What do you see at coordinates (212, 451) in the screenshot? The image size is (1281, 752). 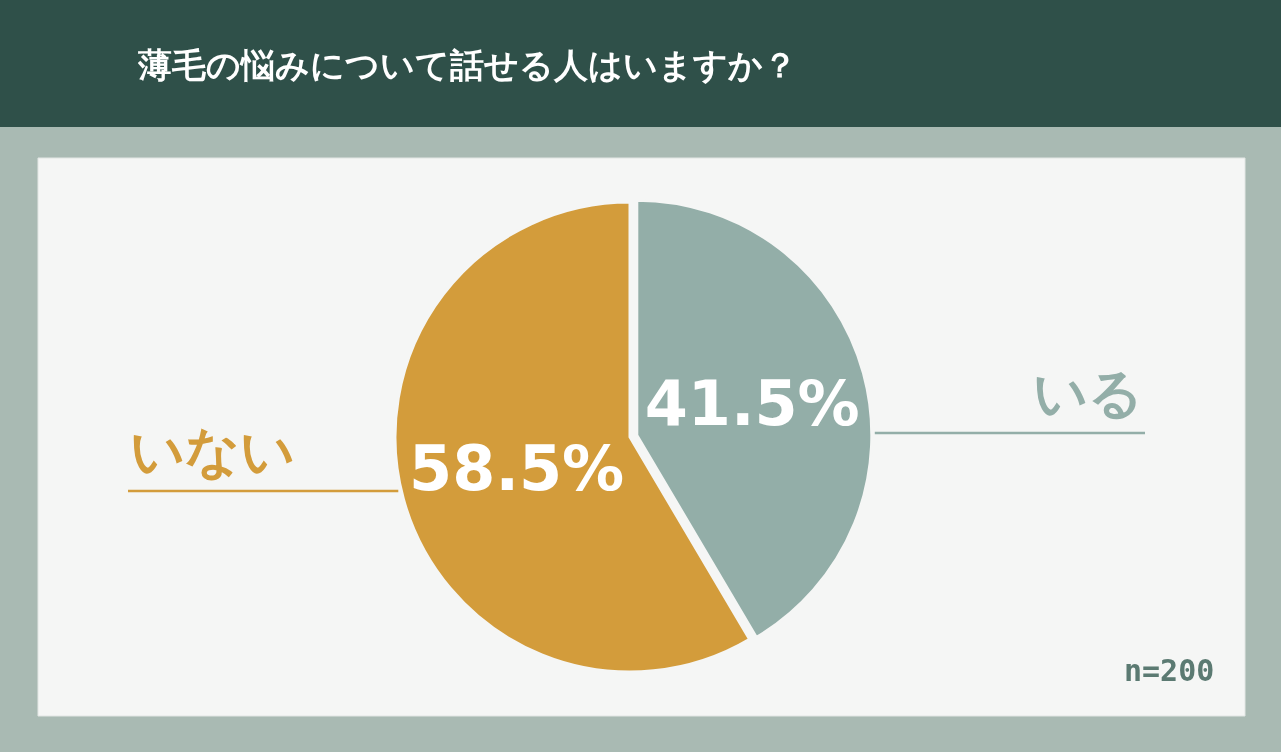 I see `slice-label: いない` at bounding box center [212, 451].